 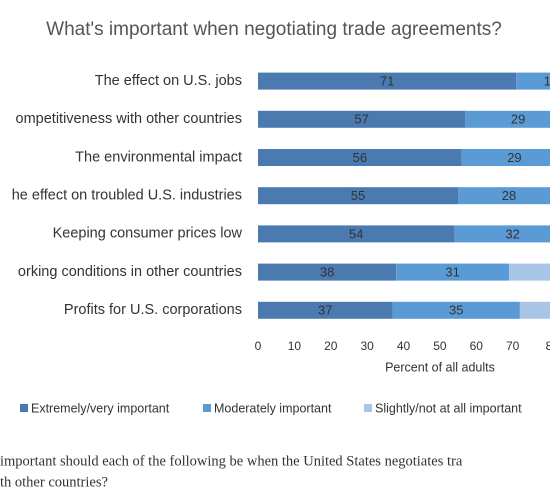 I want to click on category-label: orking conditions in other countries, so click(x=130, y=272).